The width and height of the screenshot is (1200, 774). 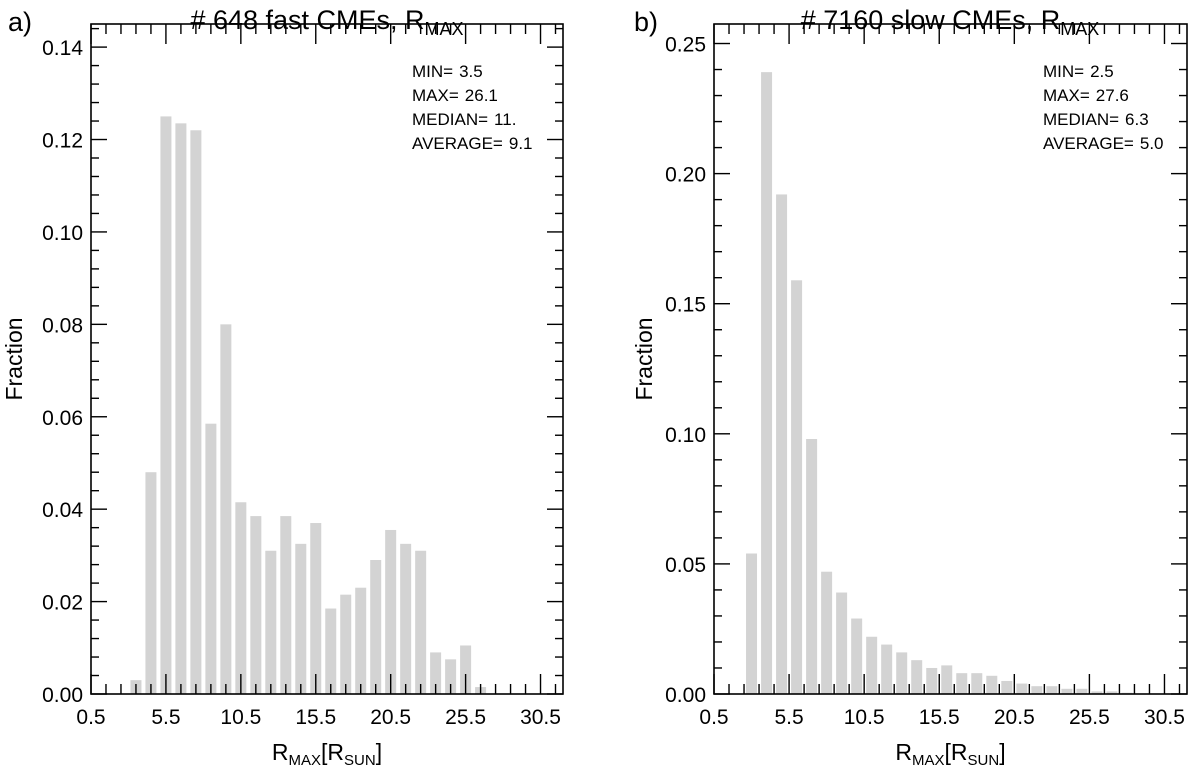 What do you see at coordinates (472, 107) in the screenshot?
I see `stats-annotation: MIN= 3.5 MAX= 26.1 MEDIAN= 11. AVERAGE= 9.1` at bounding box center [472, 107].